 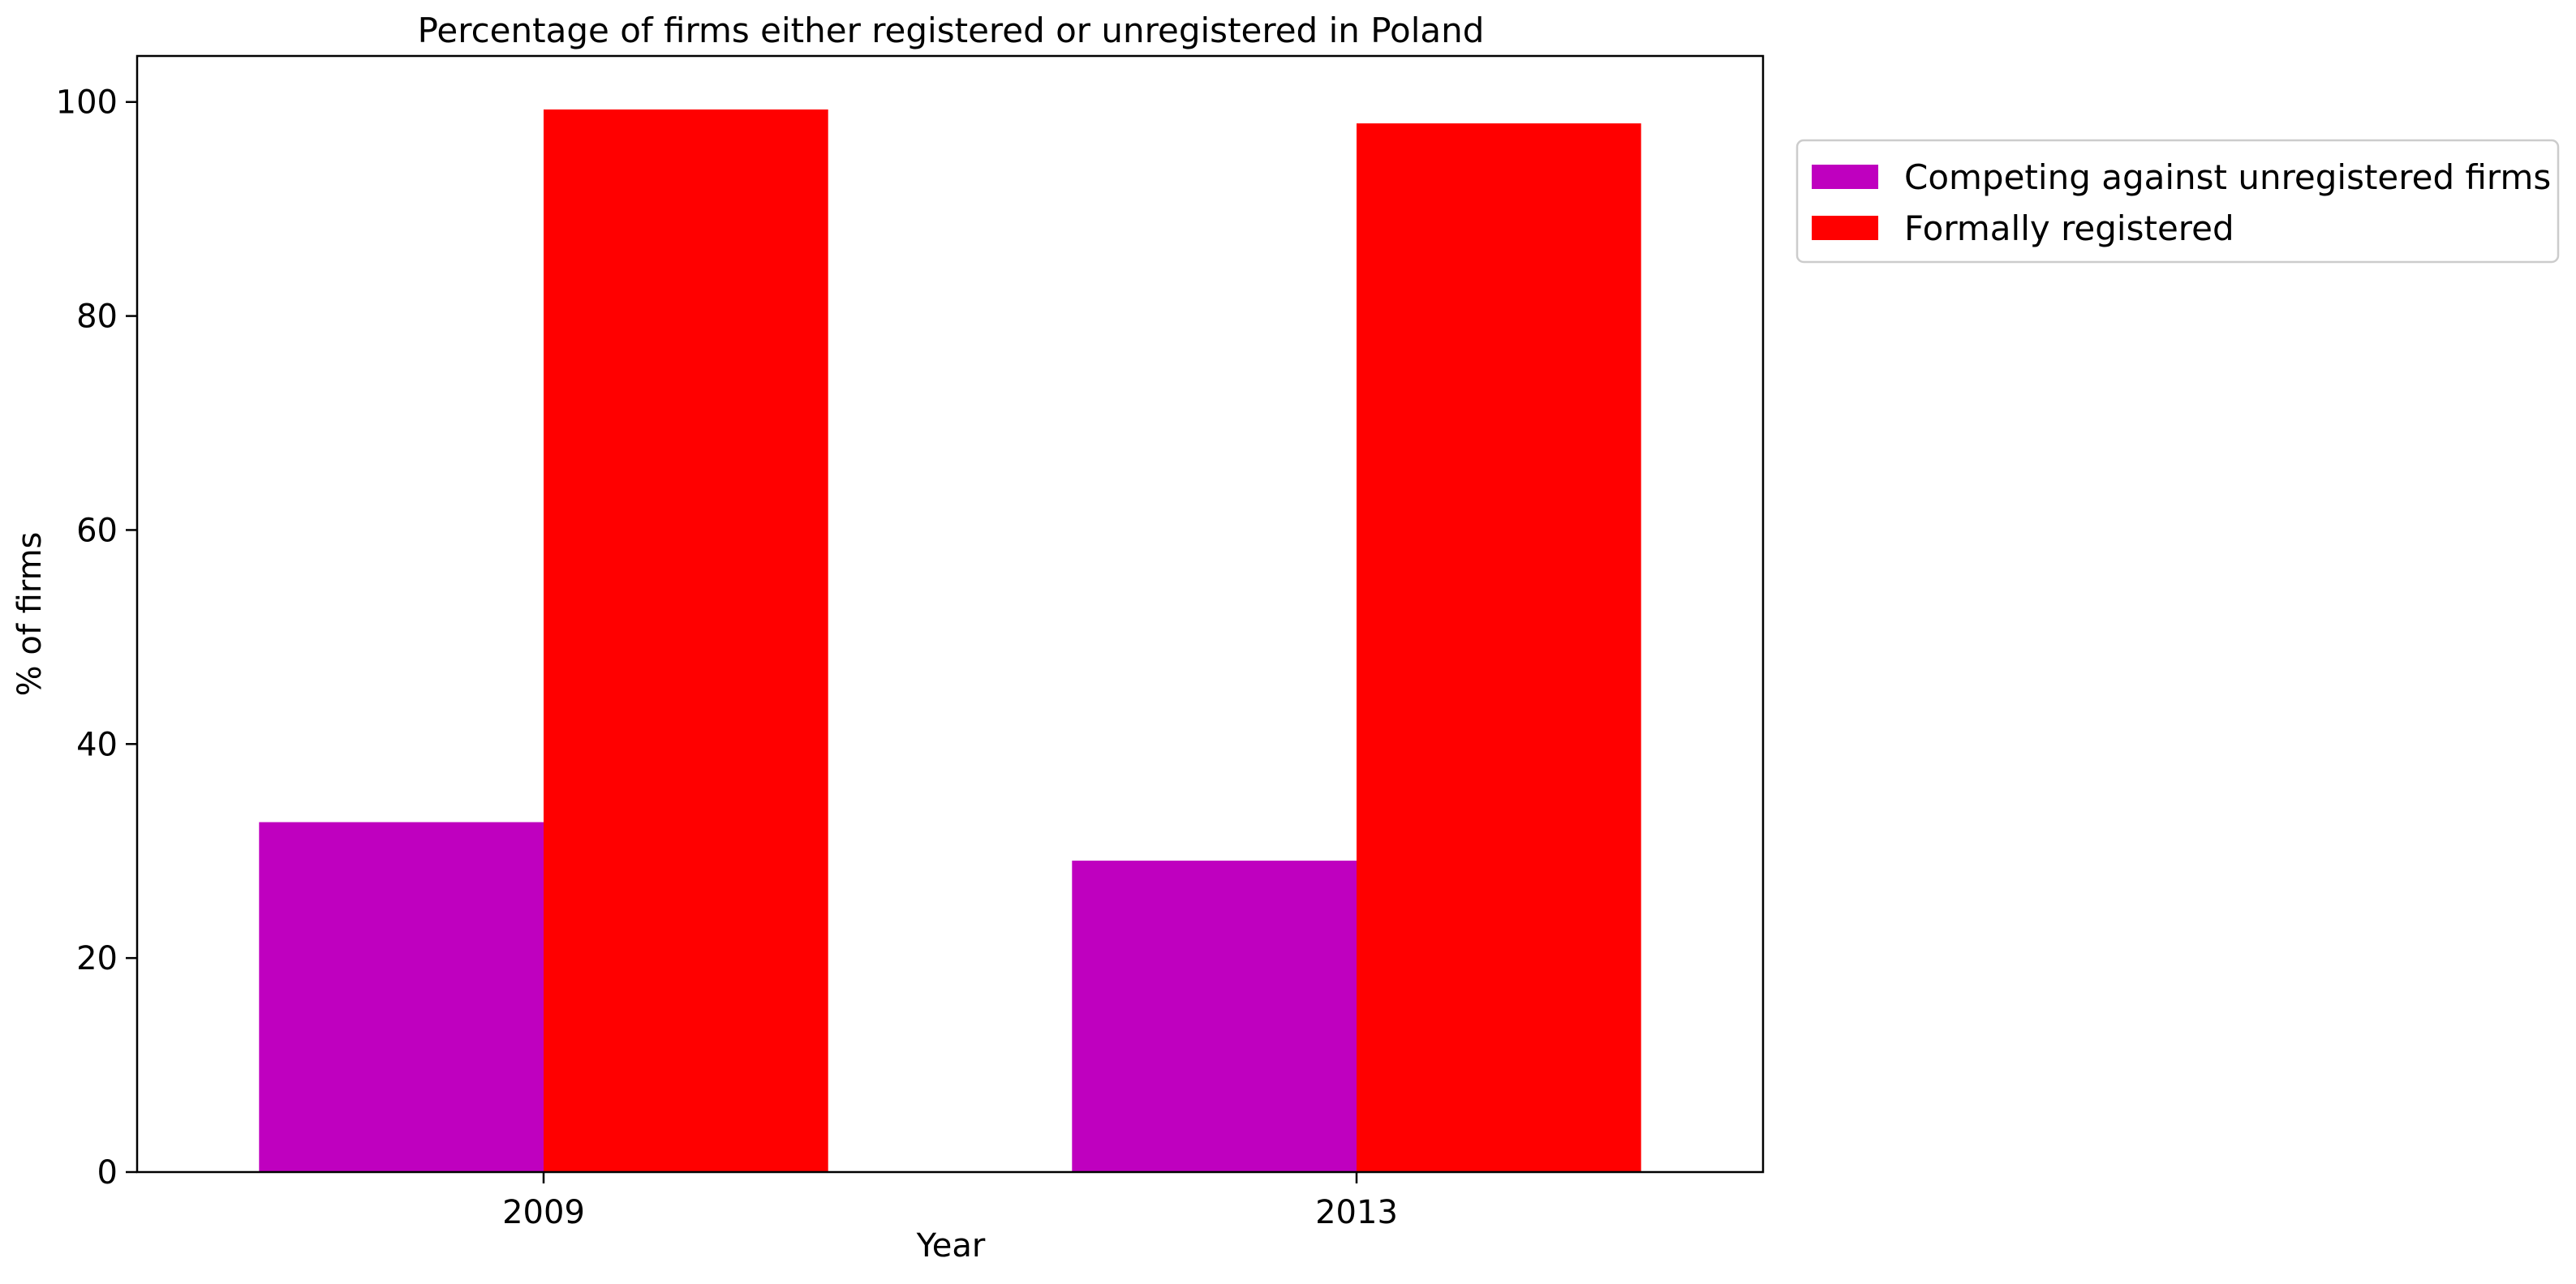 What do you see at coordinates (1845, 177) in the screenshot?
I see `legend-swatch-competing` at bounding box center [1845, 177].